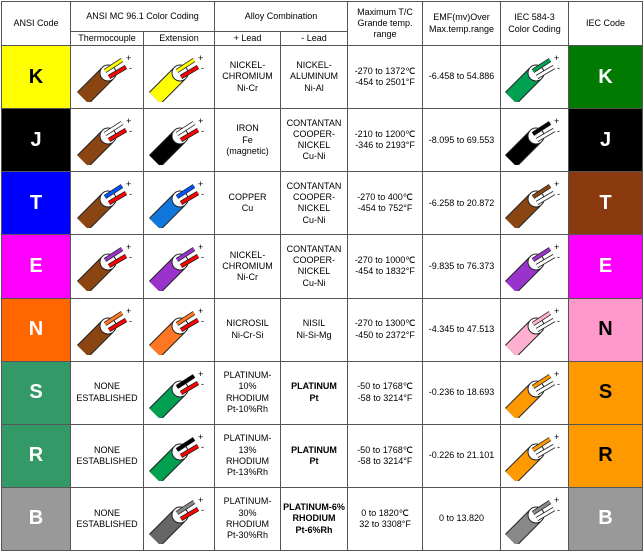  What do you see at coordinates (385, 392) in the screenshot?
I see `temp-range: -50 to 1768℃ -58 to 3214°F` at bounding box center [385, 392].